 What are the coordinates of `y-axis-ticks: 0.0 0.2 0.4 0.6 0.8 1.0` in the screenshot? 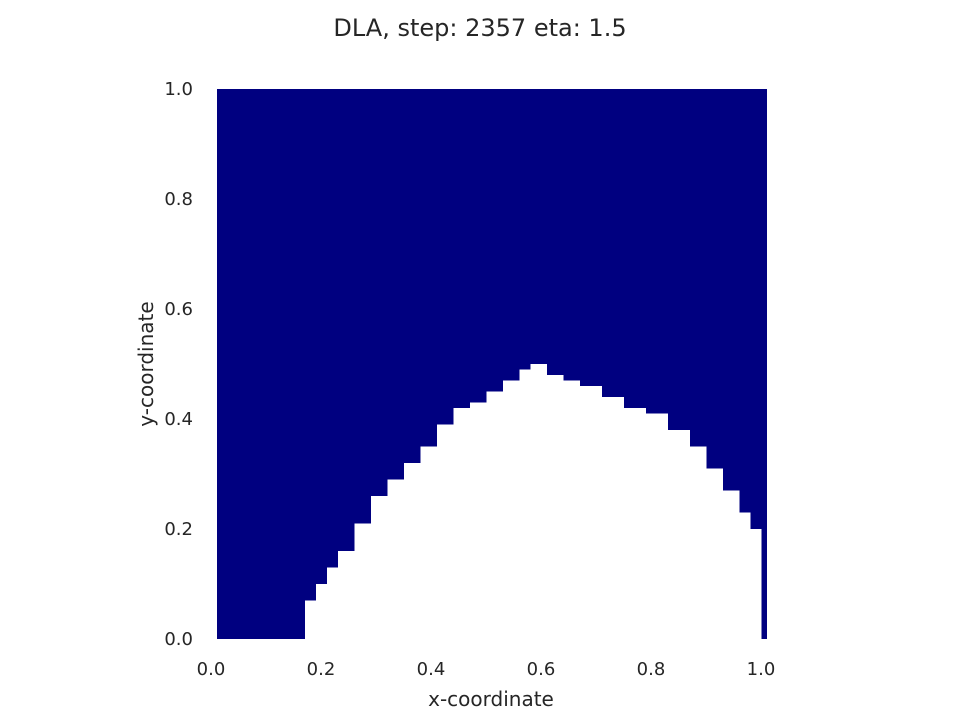 It's located at (178, 364).